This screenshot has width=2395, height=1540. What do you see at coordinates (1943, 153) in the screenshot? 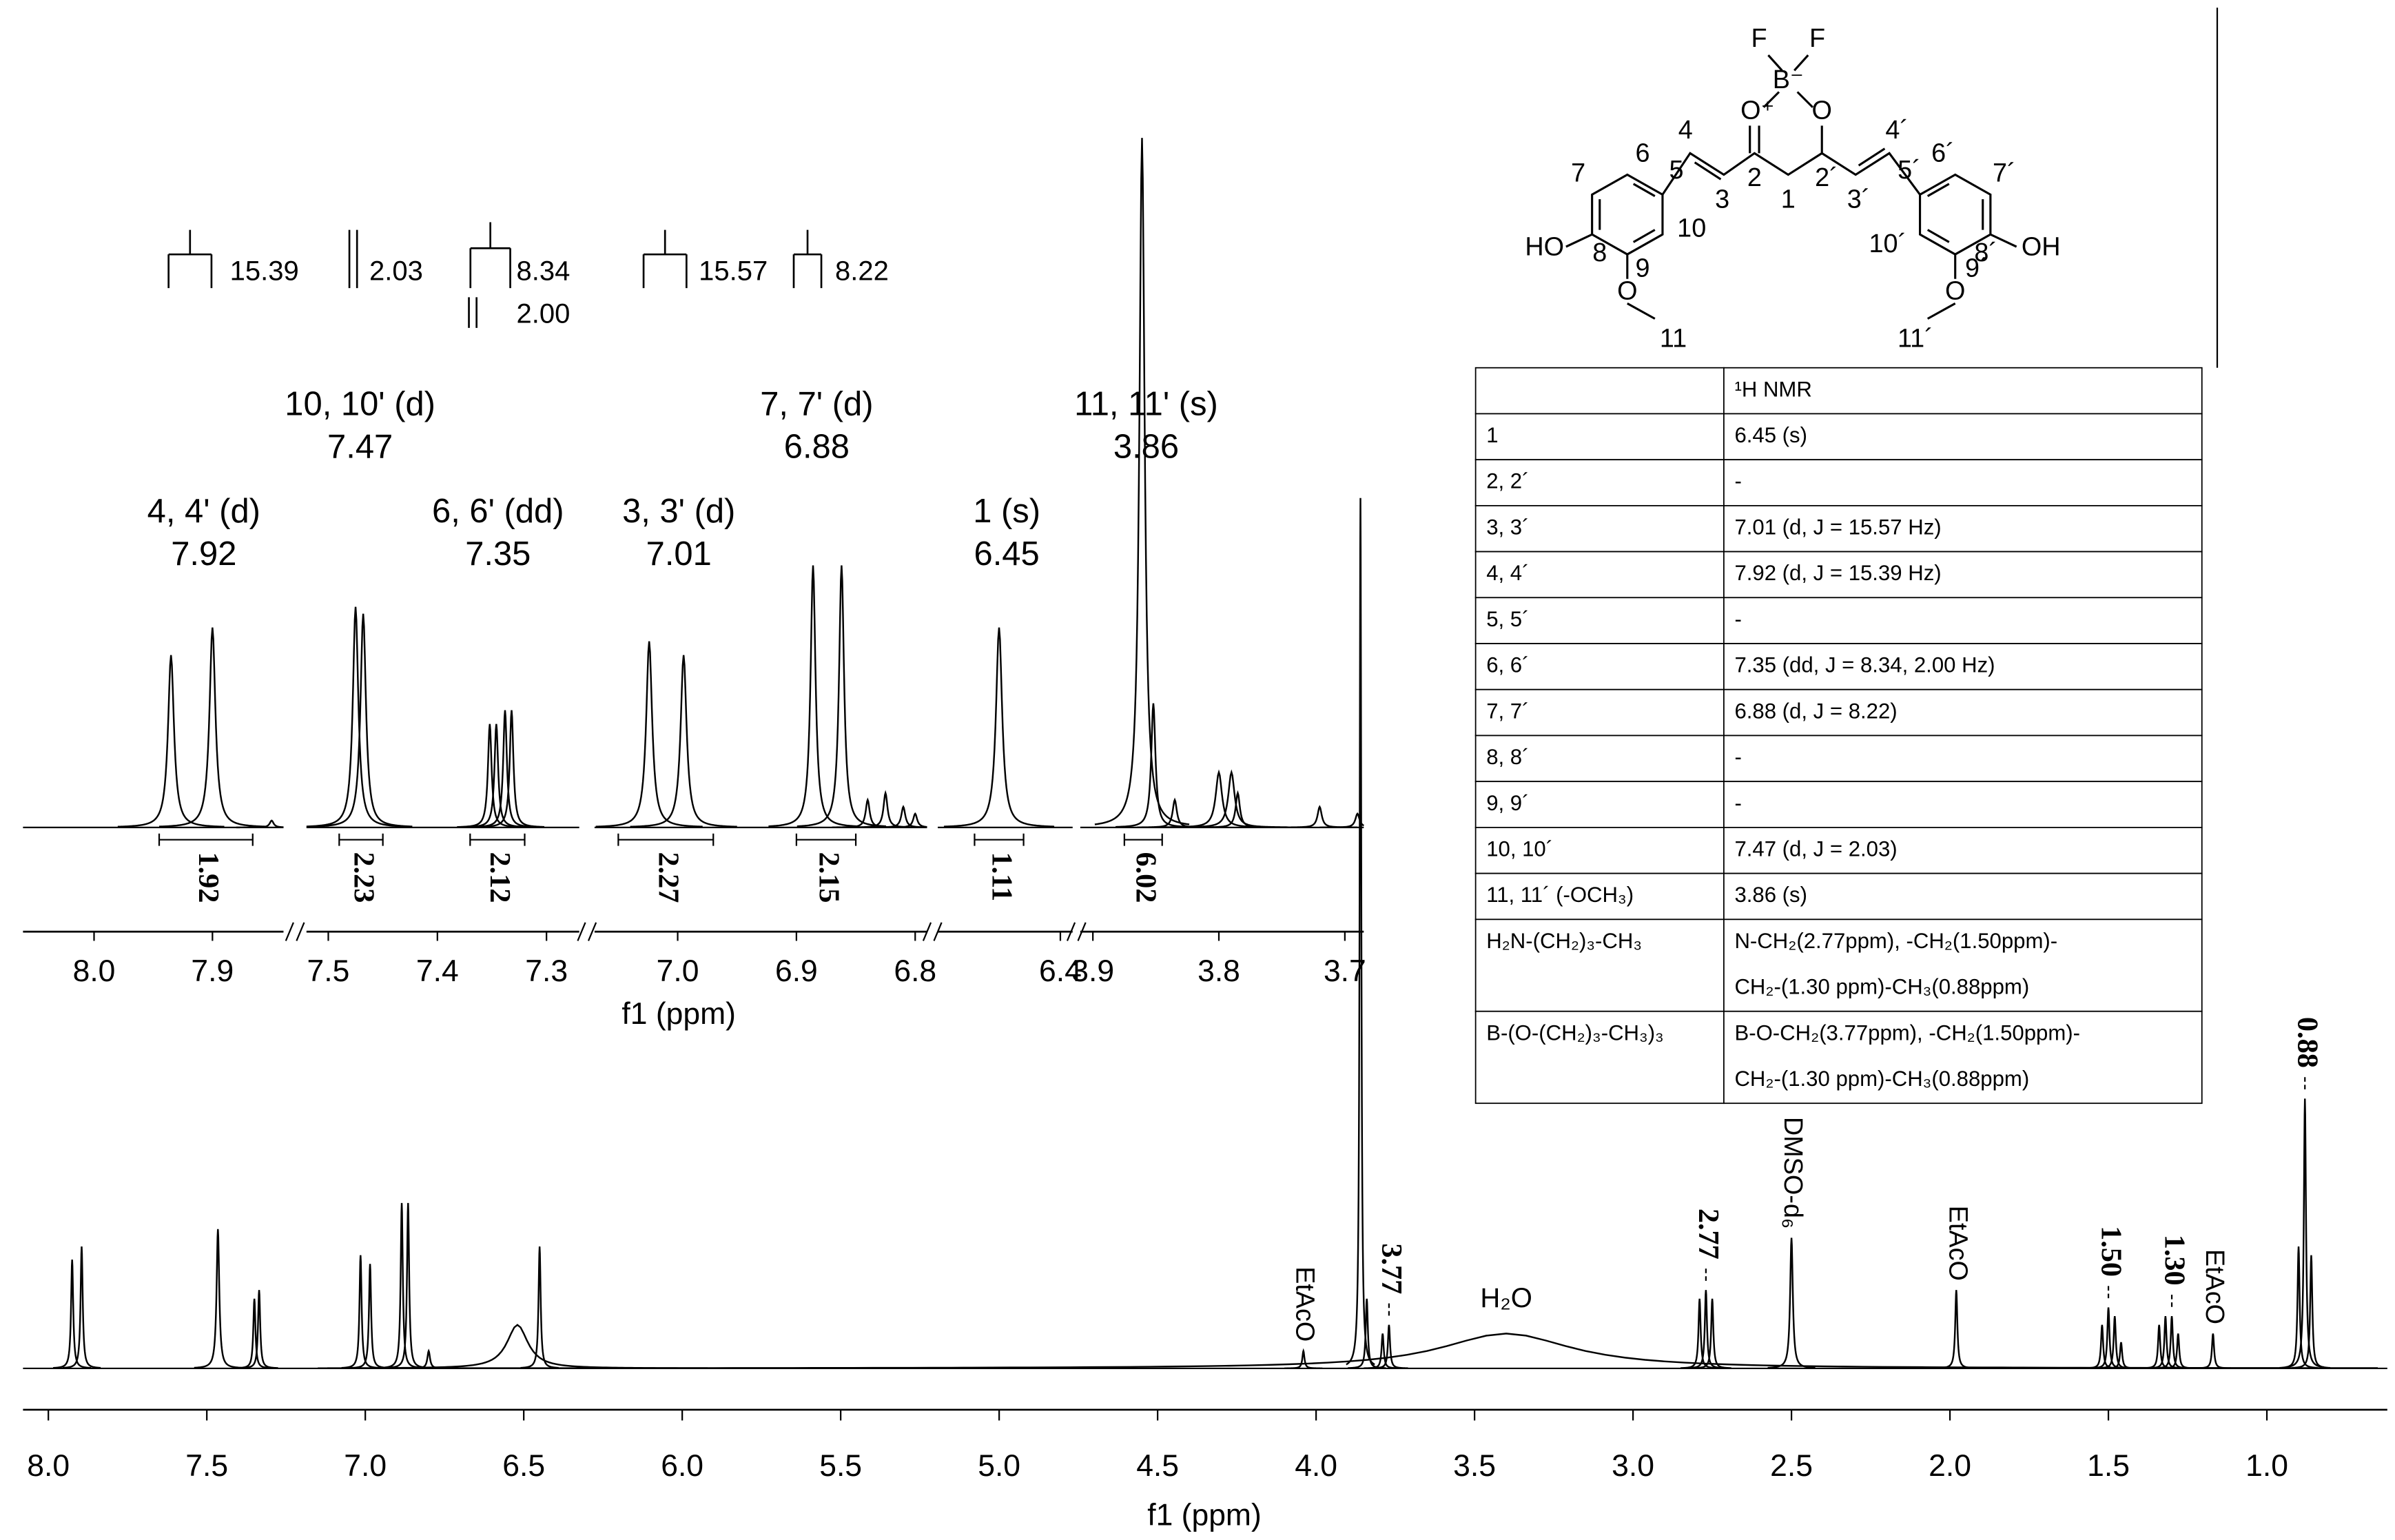
I see `atom-label: 6´` at bounding box center [1943, 153].